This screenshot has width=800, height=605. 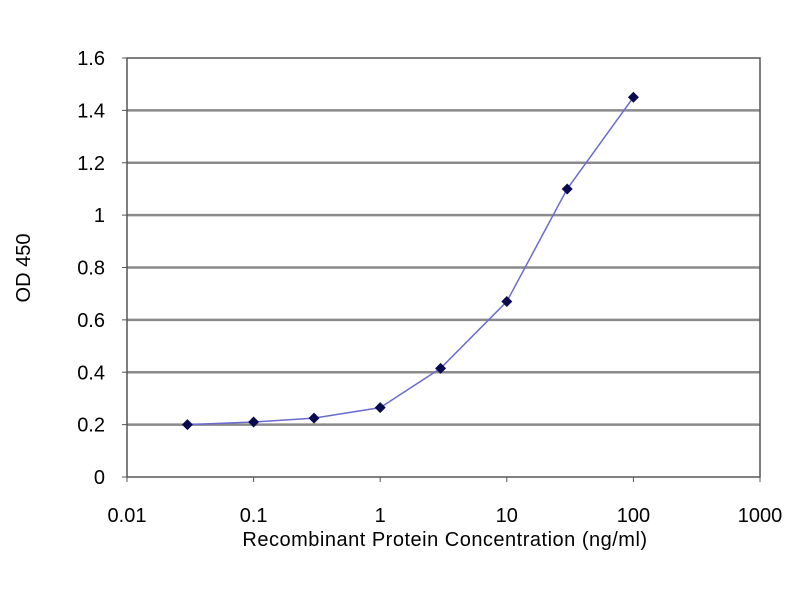 I want to click on x-tick-label: 1, so click(x=380, y=516).